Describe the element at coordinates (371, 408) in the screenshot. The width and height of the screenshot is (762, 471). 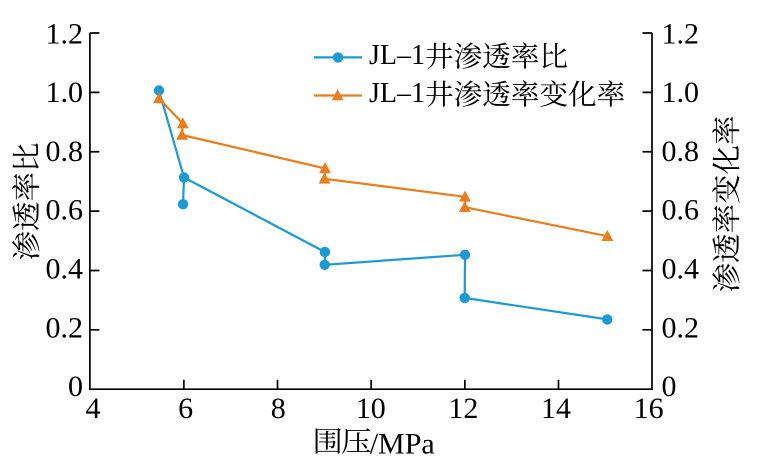
I see `svg-text: 10` at that location.